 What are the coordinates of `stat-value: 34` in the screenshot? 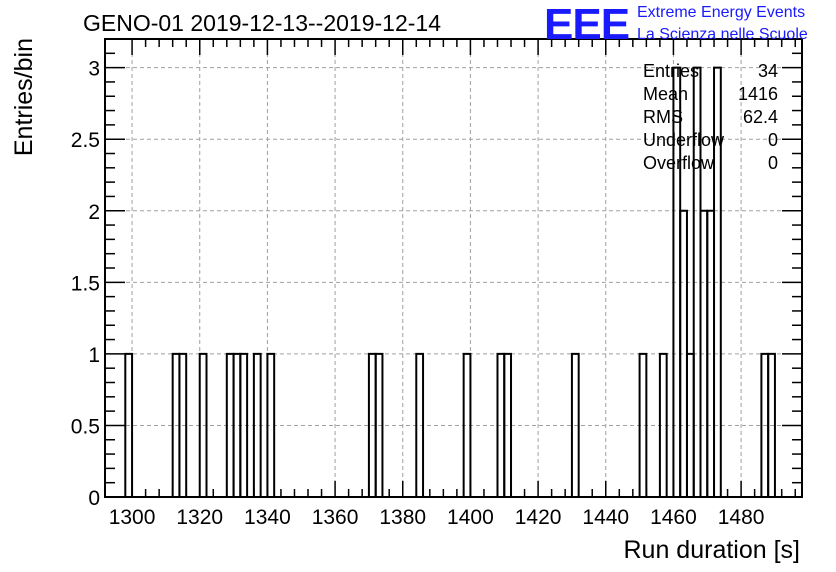 It's located at (768, 71).